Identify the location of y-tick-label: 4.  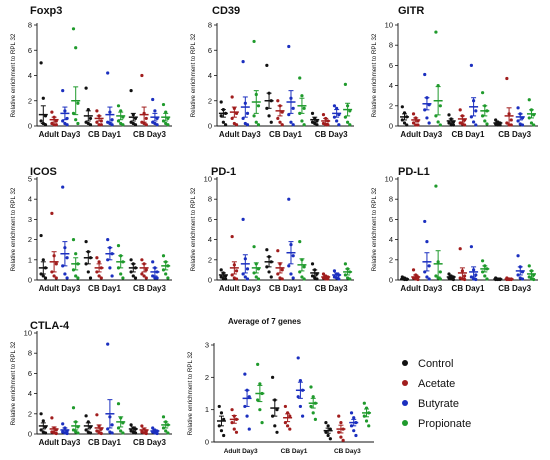
(30, 393).